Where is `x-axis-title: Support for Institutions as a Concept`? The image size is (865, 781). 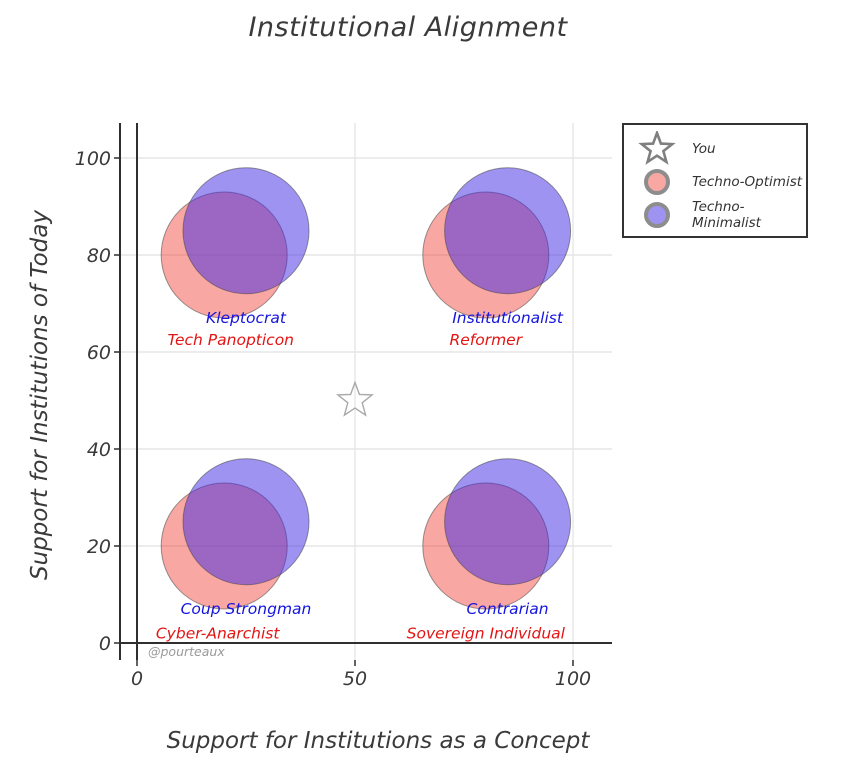
x-axis-title: Support for Institutions as a Concept is located at coordinates (378, 741).